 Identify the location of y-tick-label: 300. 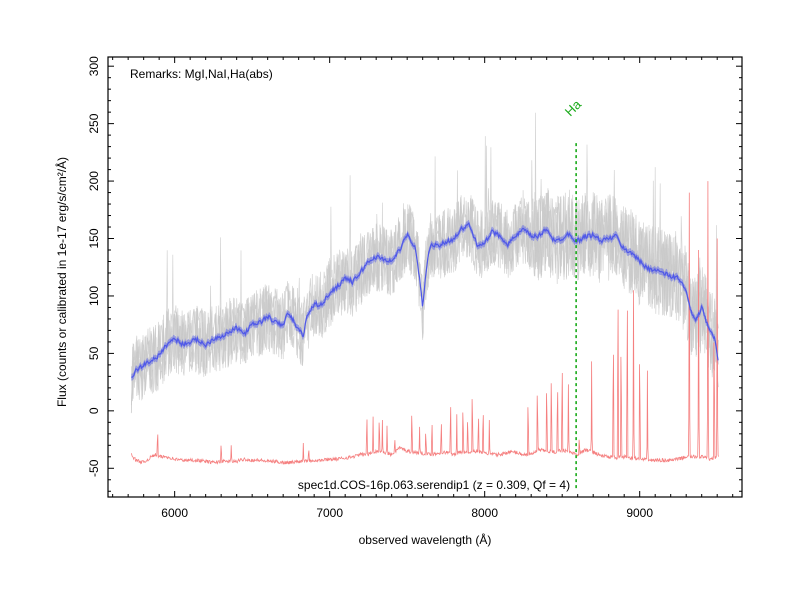
(94, 66).